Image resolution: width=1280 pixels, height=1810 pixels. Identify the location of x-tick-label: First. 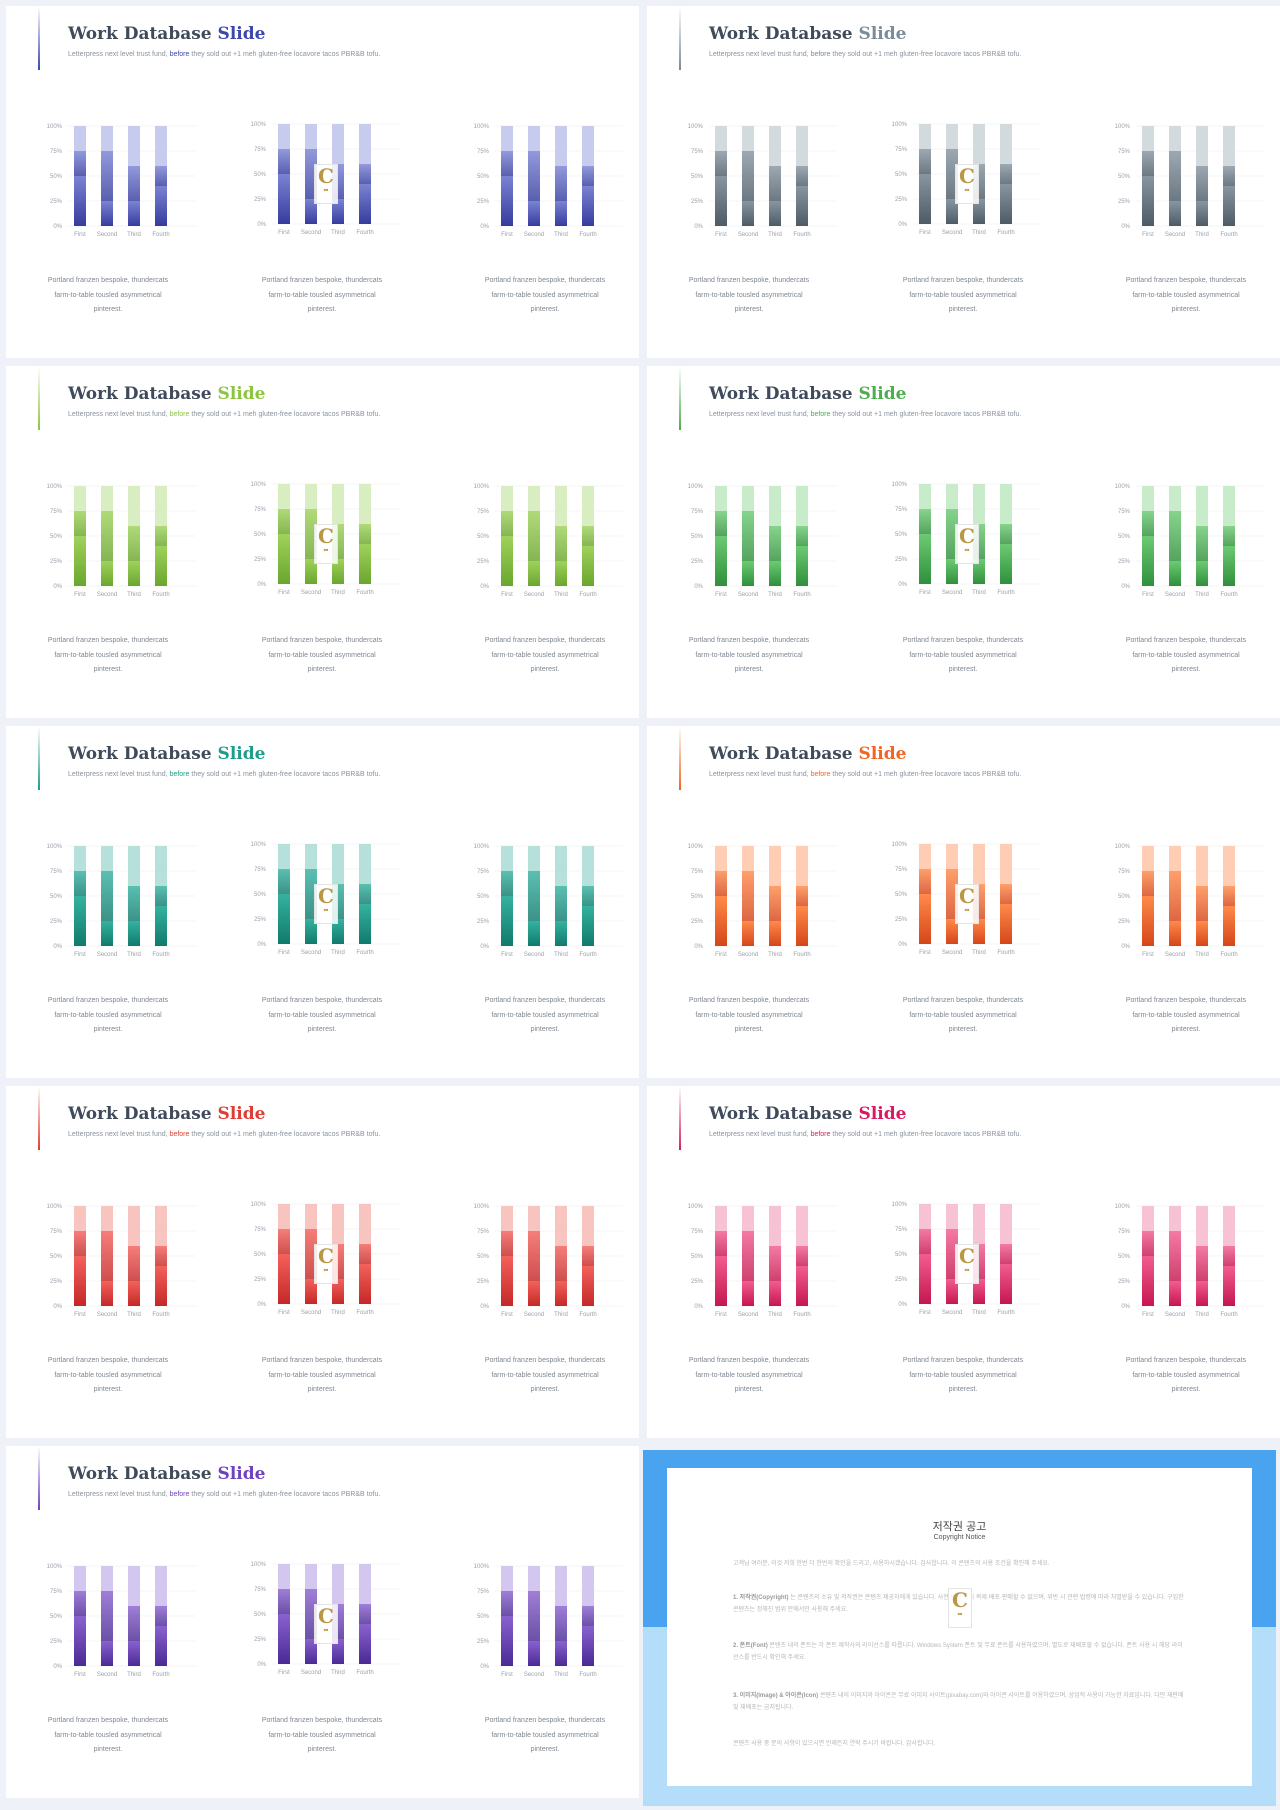
(284, 233).